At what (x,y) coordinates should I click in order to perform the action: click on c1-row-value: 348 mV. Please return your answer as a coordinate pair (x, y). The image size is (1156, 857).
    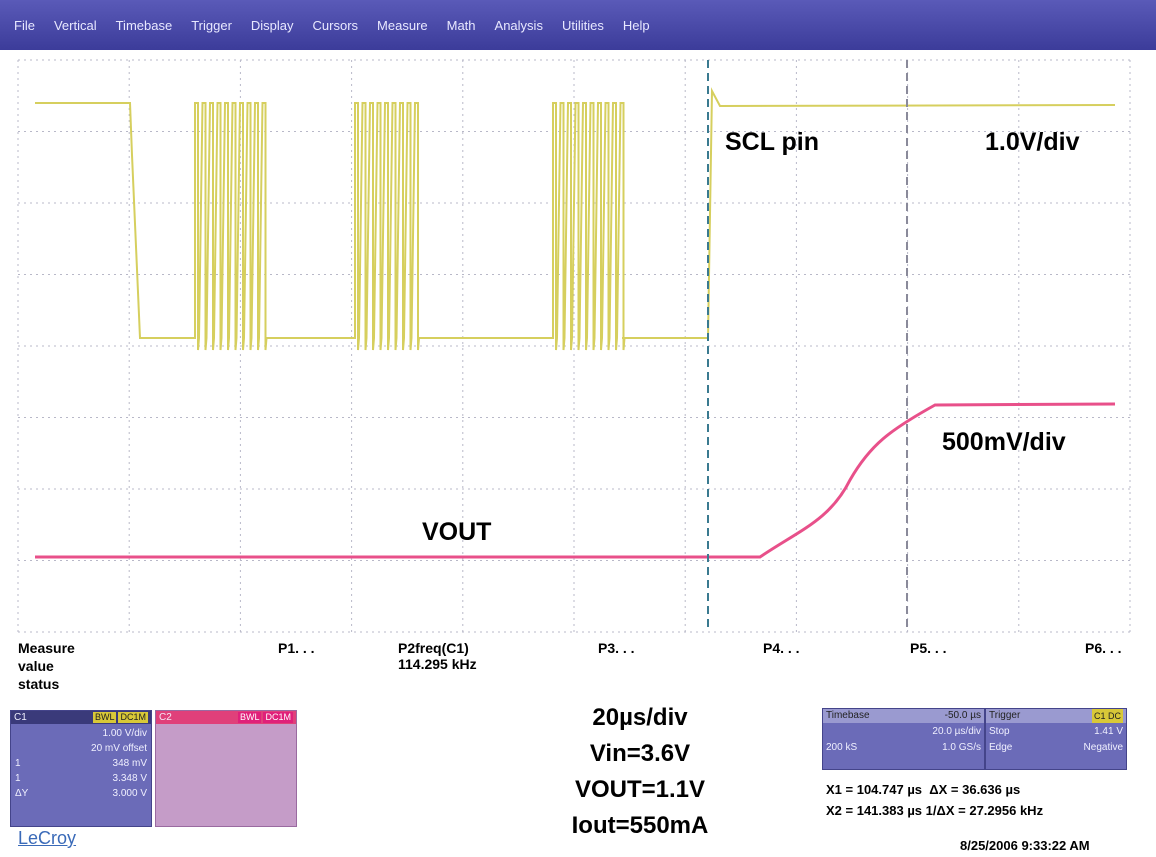
    Looking at the image, I should click on (129, 763).